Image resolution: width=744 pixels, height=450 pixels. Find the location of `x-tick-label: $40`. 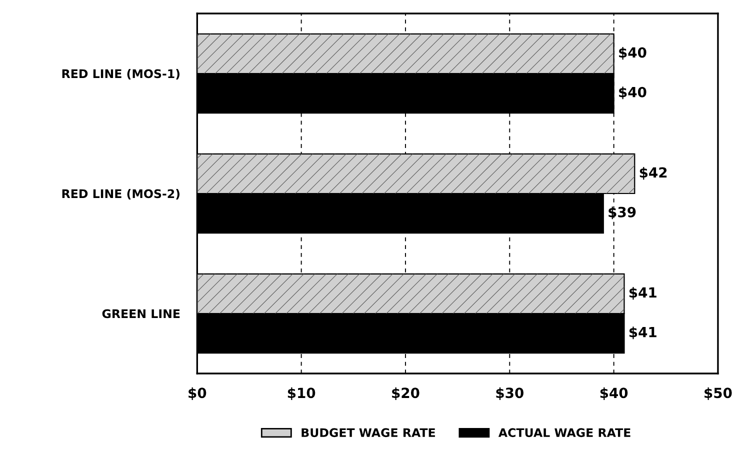

x-tick-label: $40 is located at coordinates (614, 393).